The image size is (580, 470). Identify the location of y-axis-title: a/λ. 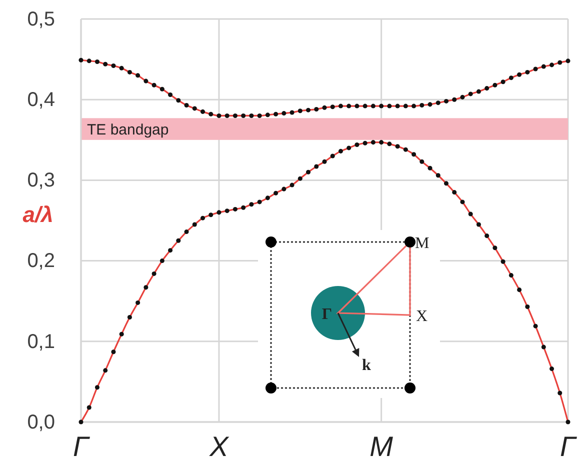
(38, 214).